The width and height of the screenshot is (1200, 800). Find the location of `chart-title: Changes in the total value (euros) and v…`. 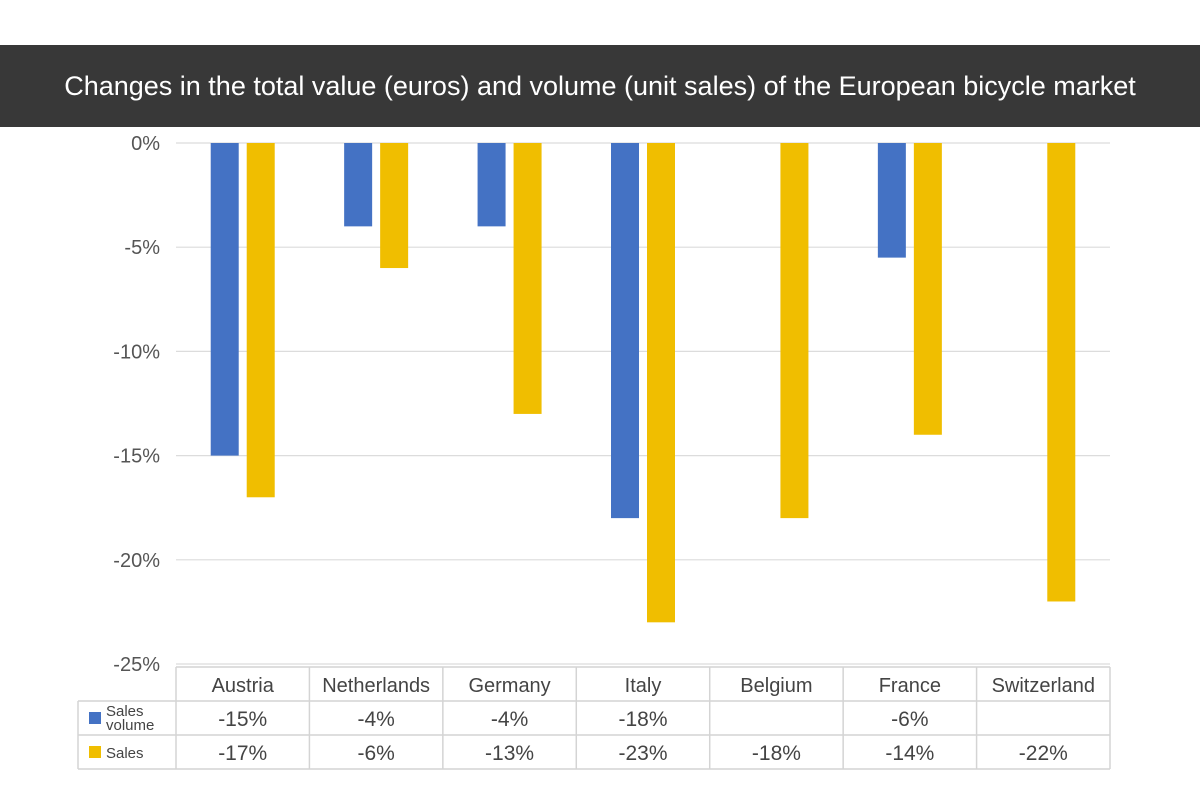

chart-title: Changes in the total value (euros) and v… is located at coordinates (600, 86).